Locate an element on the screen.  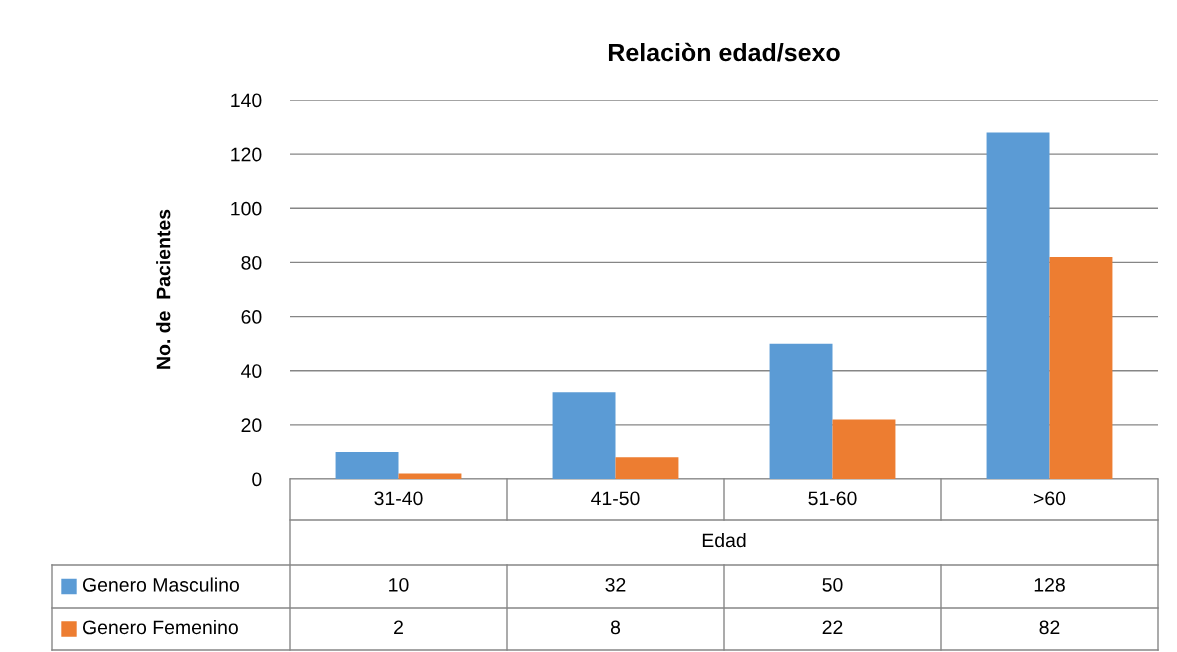
y-axis-title: No. de Pacientes is located at coordinates (163, 289).